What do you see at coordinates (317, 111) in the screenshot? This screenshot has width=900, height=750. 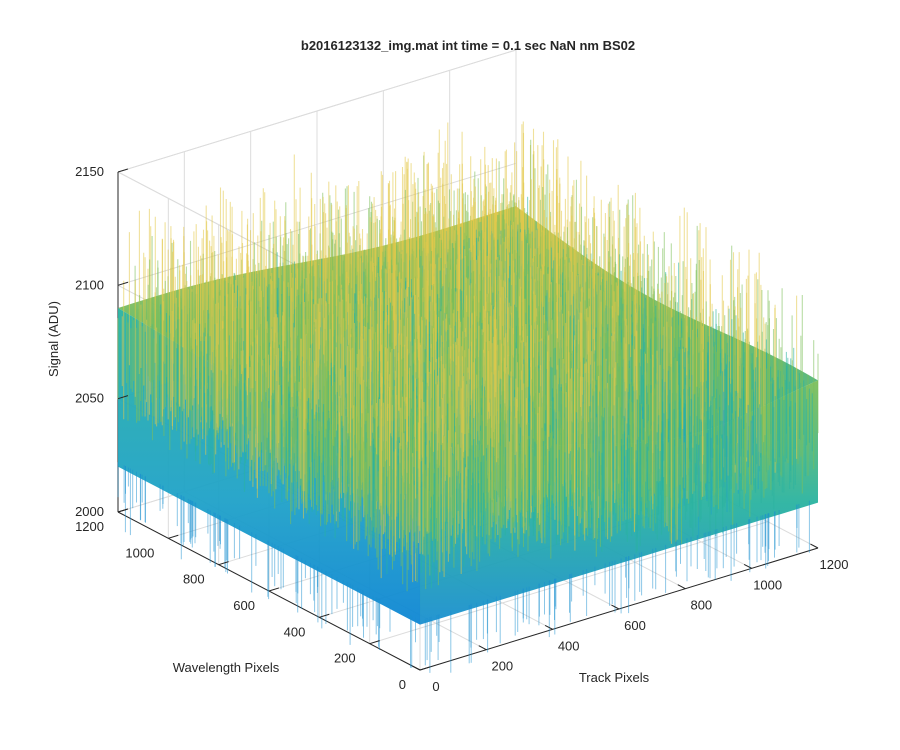 I see `box-edge` at bounding box center [317, 111].